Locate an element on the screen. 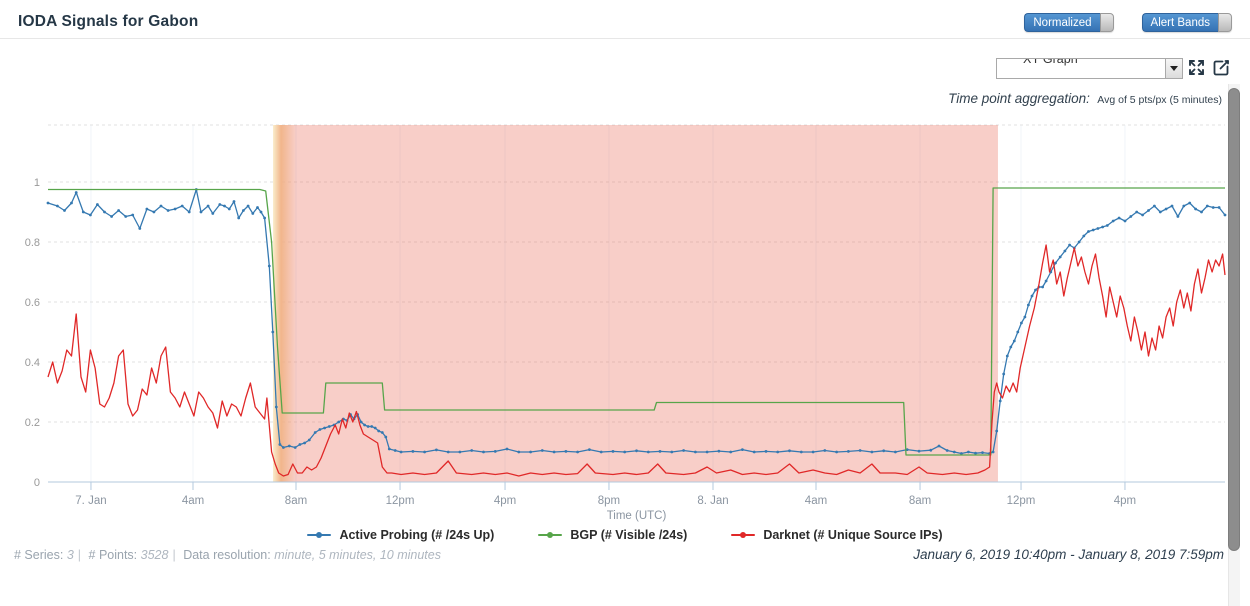 The image size is (1250, 606). graph-type-select: XY Graph is located at coordinates (1089, 68).